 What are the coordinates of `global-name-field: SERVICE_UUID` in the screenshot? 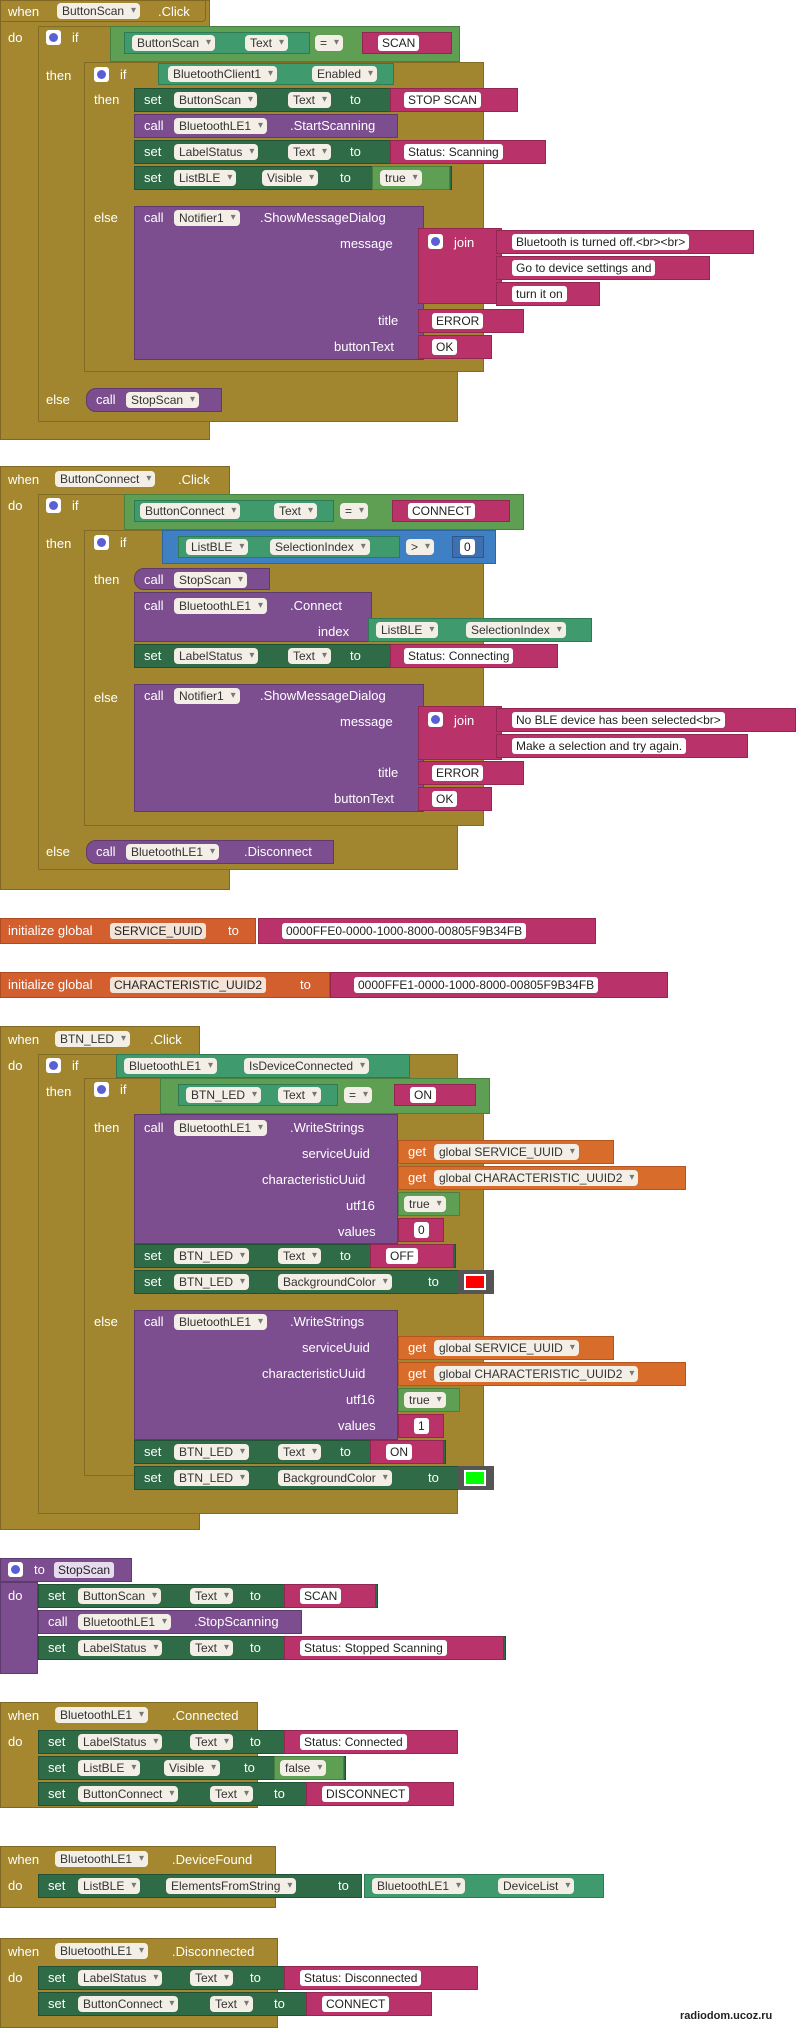 It's located at (158, 931).